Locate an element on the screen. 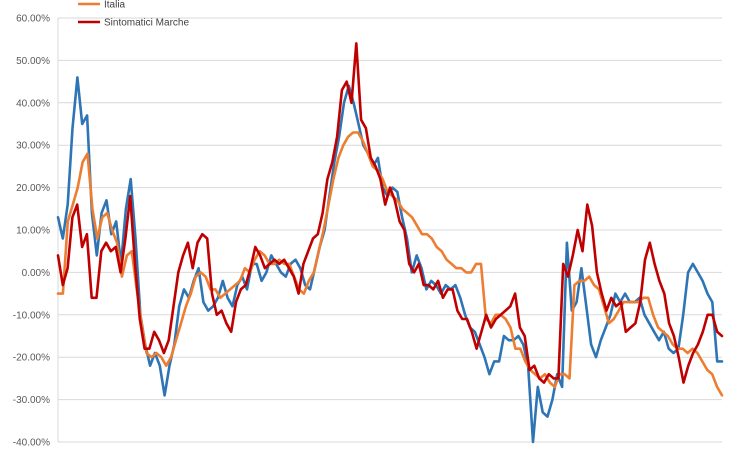 The image size is (750, 455). y-tick-label: 30.00% is located at coordinates (33, 146).